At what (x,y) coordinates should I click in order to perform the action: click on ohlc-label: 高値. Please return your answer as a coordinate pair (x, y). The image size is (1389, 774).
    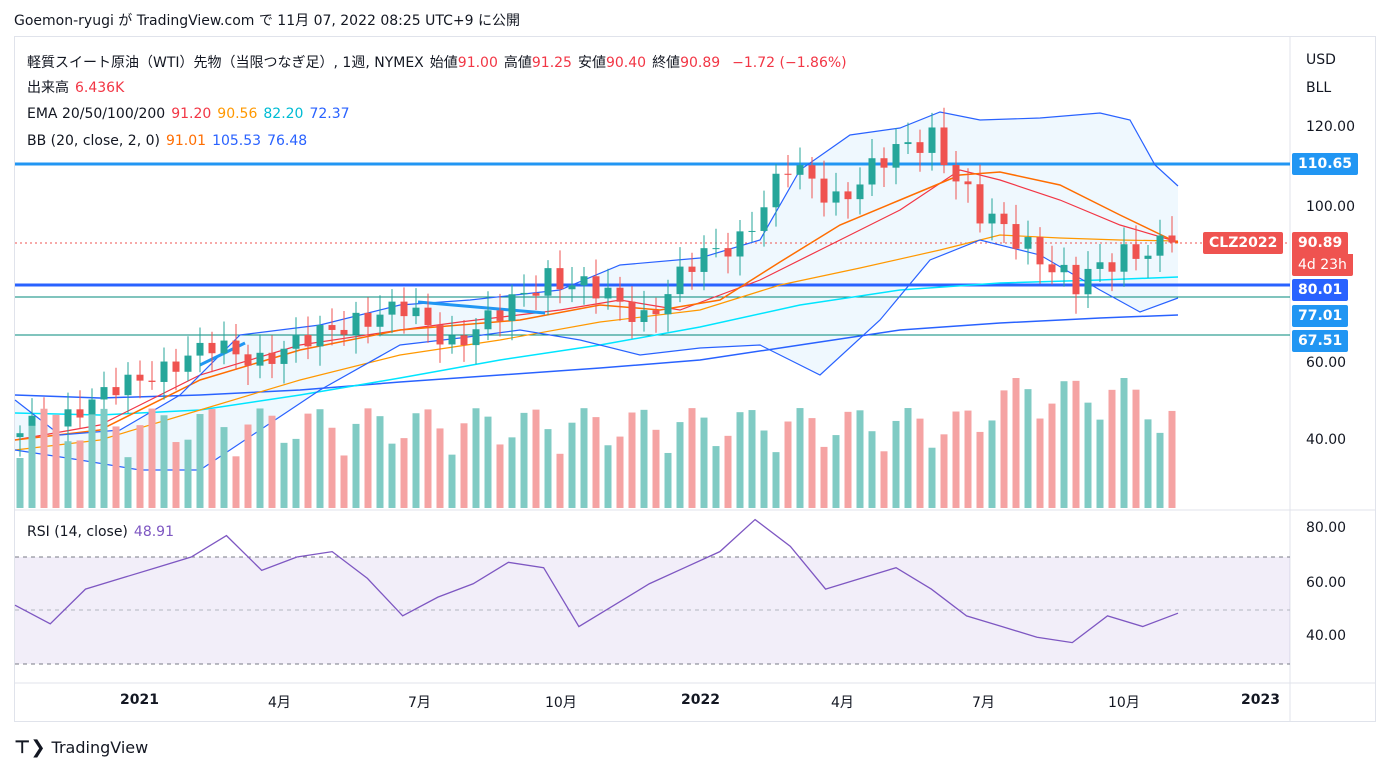
    Looking at the image, I should click on (517, 63).